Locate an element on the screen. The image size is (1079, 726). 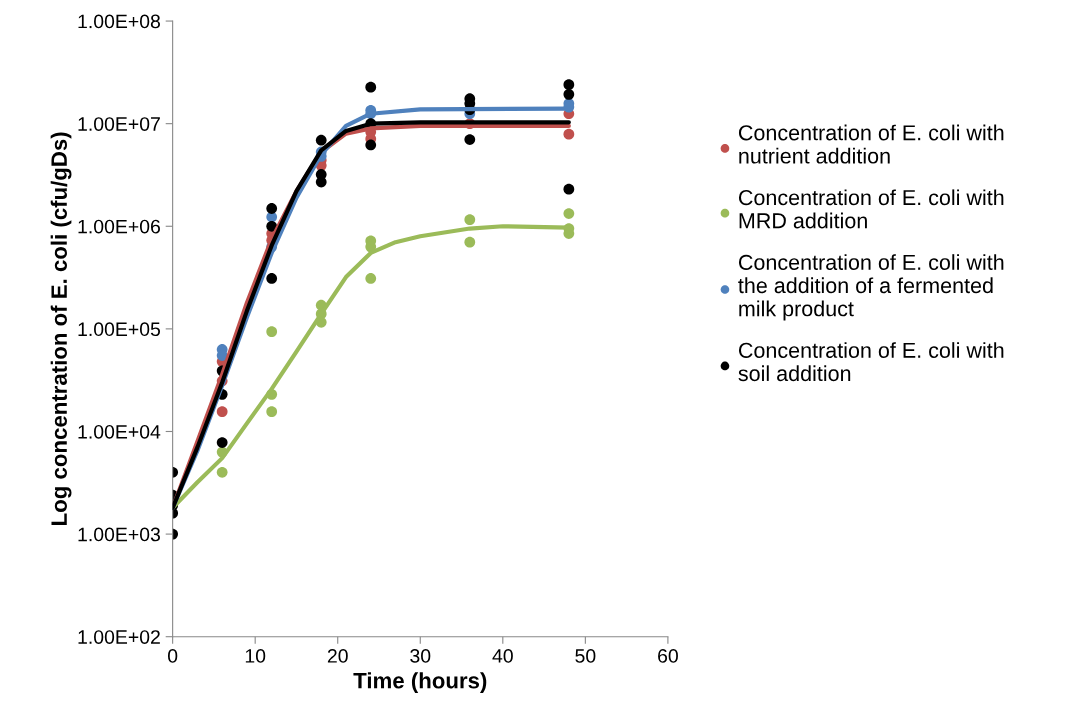
y-axis-title: Log concentration of E. coli (cfu/gDs) is located at coordinates (61, 328).